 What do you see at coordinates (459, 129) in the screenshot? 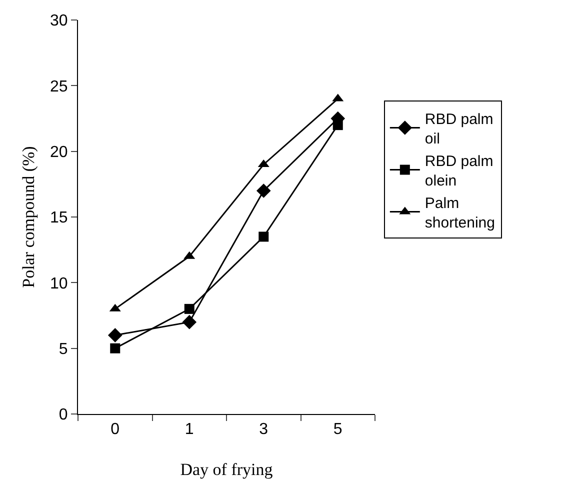
I see `legend-label: RBD palm oil` at bounding box center [459, 129].